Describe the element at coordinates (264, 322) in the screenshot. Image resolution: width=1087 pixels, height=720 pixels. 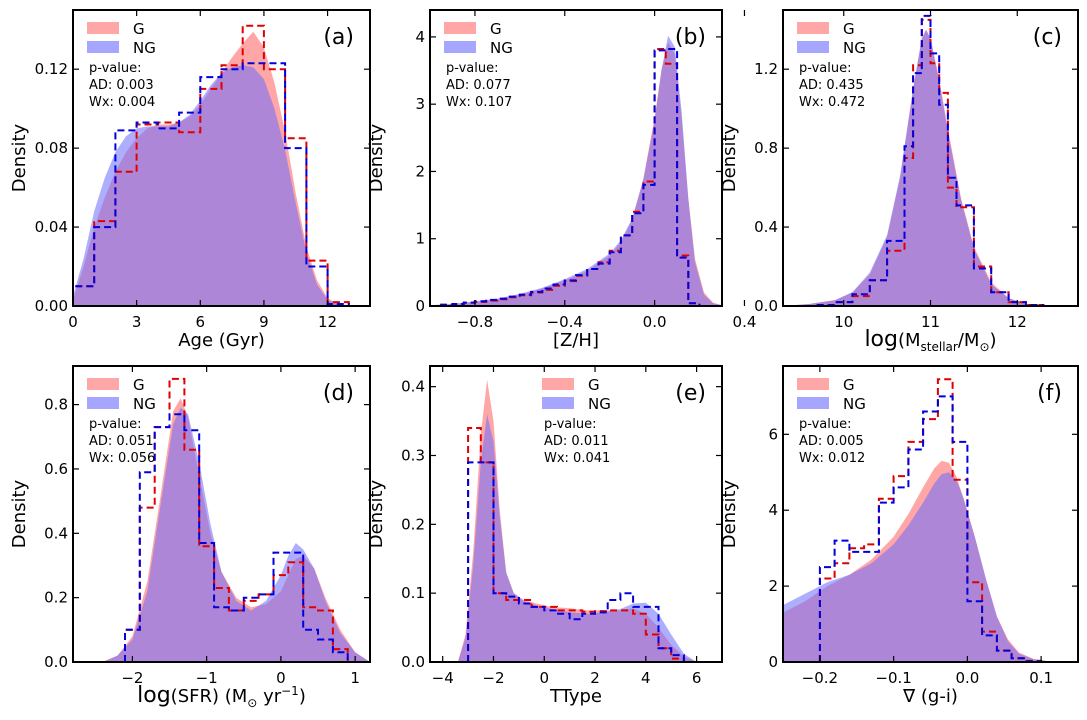
I see `x-tick-label: 9` at that location.